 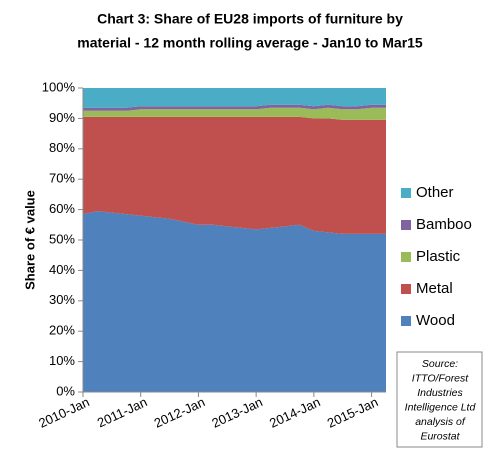 What do you see at coordinates (62, 117) in the screenshot?
I see `y-tick-label: 90%` at bounding box center [62, 117].